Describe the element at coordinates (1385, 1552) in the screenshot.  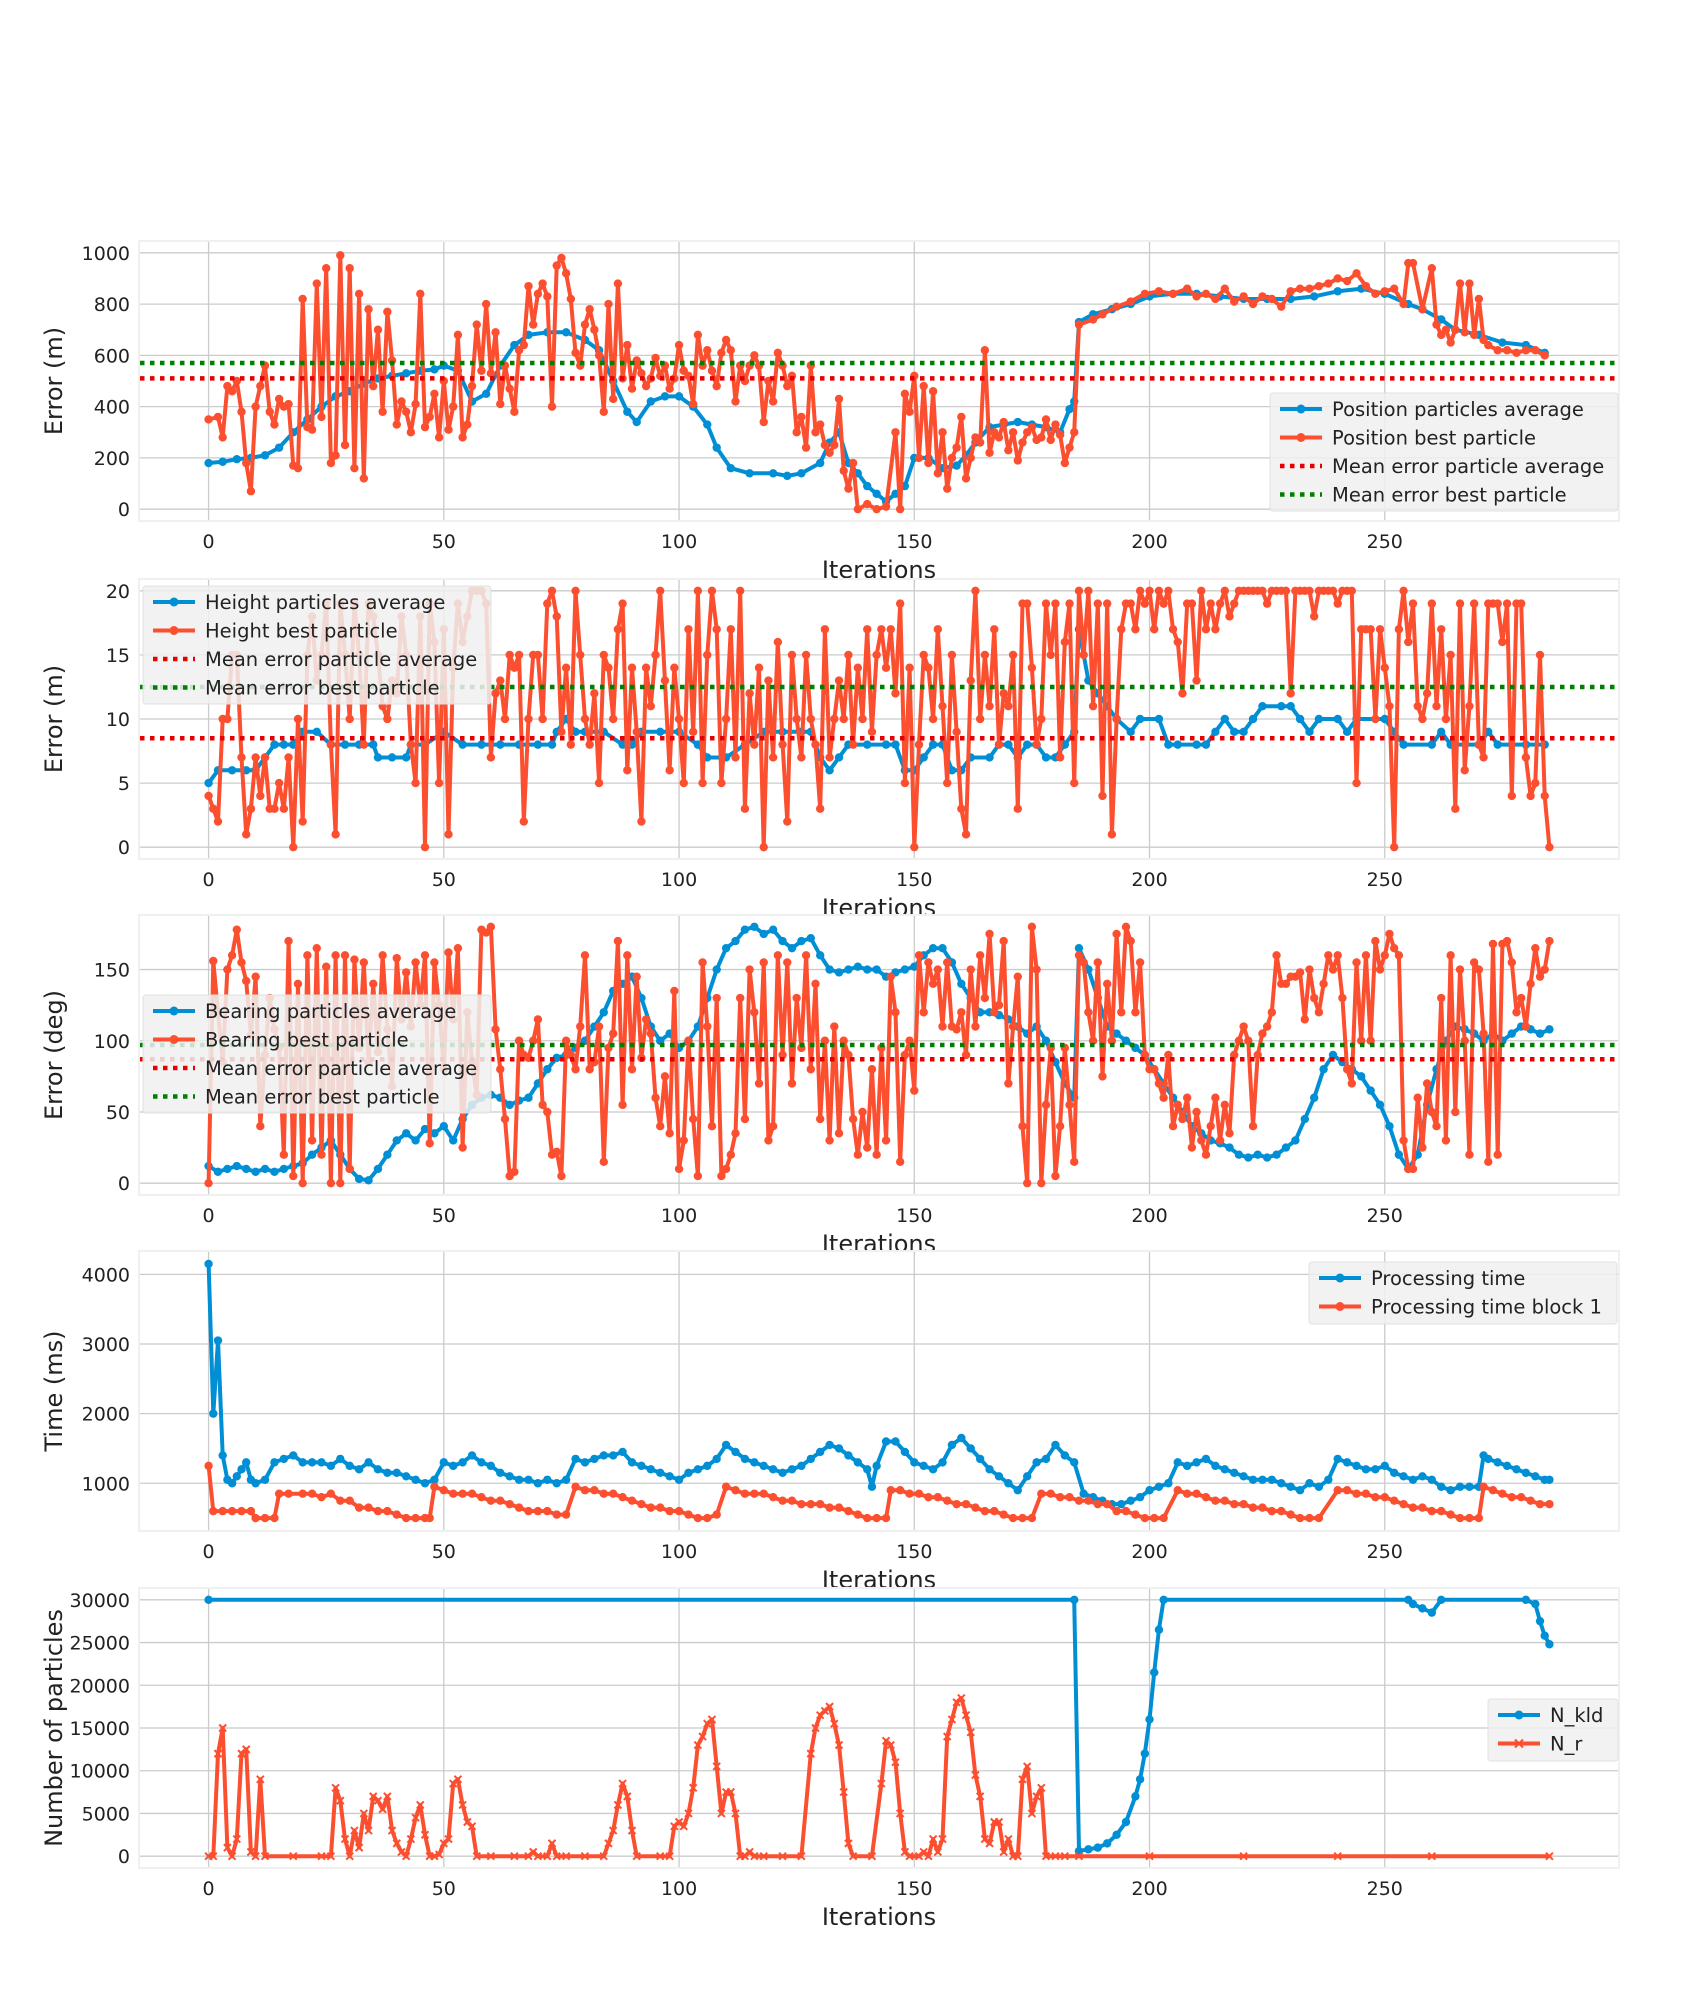
I see `x-tick-label: 250` at that location.